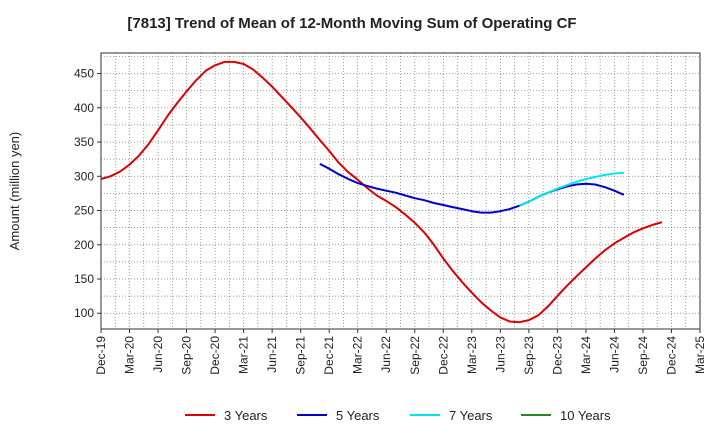 The width and height of the screenshot is (720, 440). I want to click on y-tick-label: 200, so click(84, 245).